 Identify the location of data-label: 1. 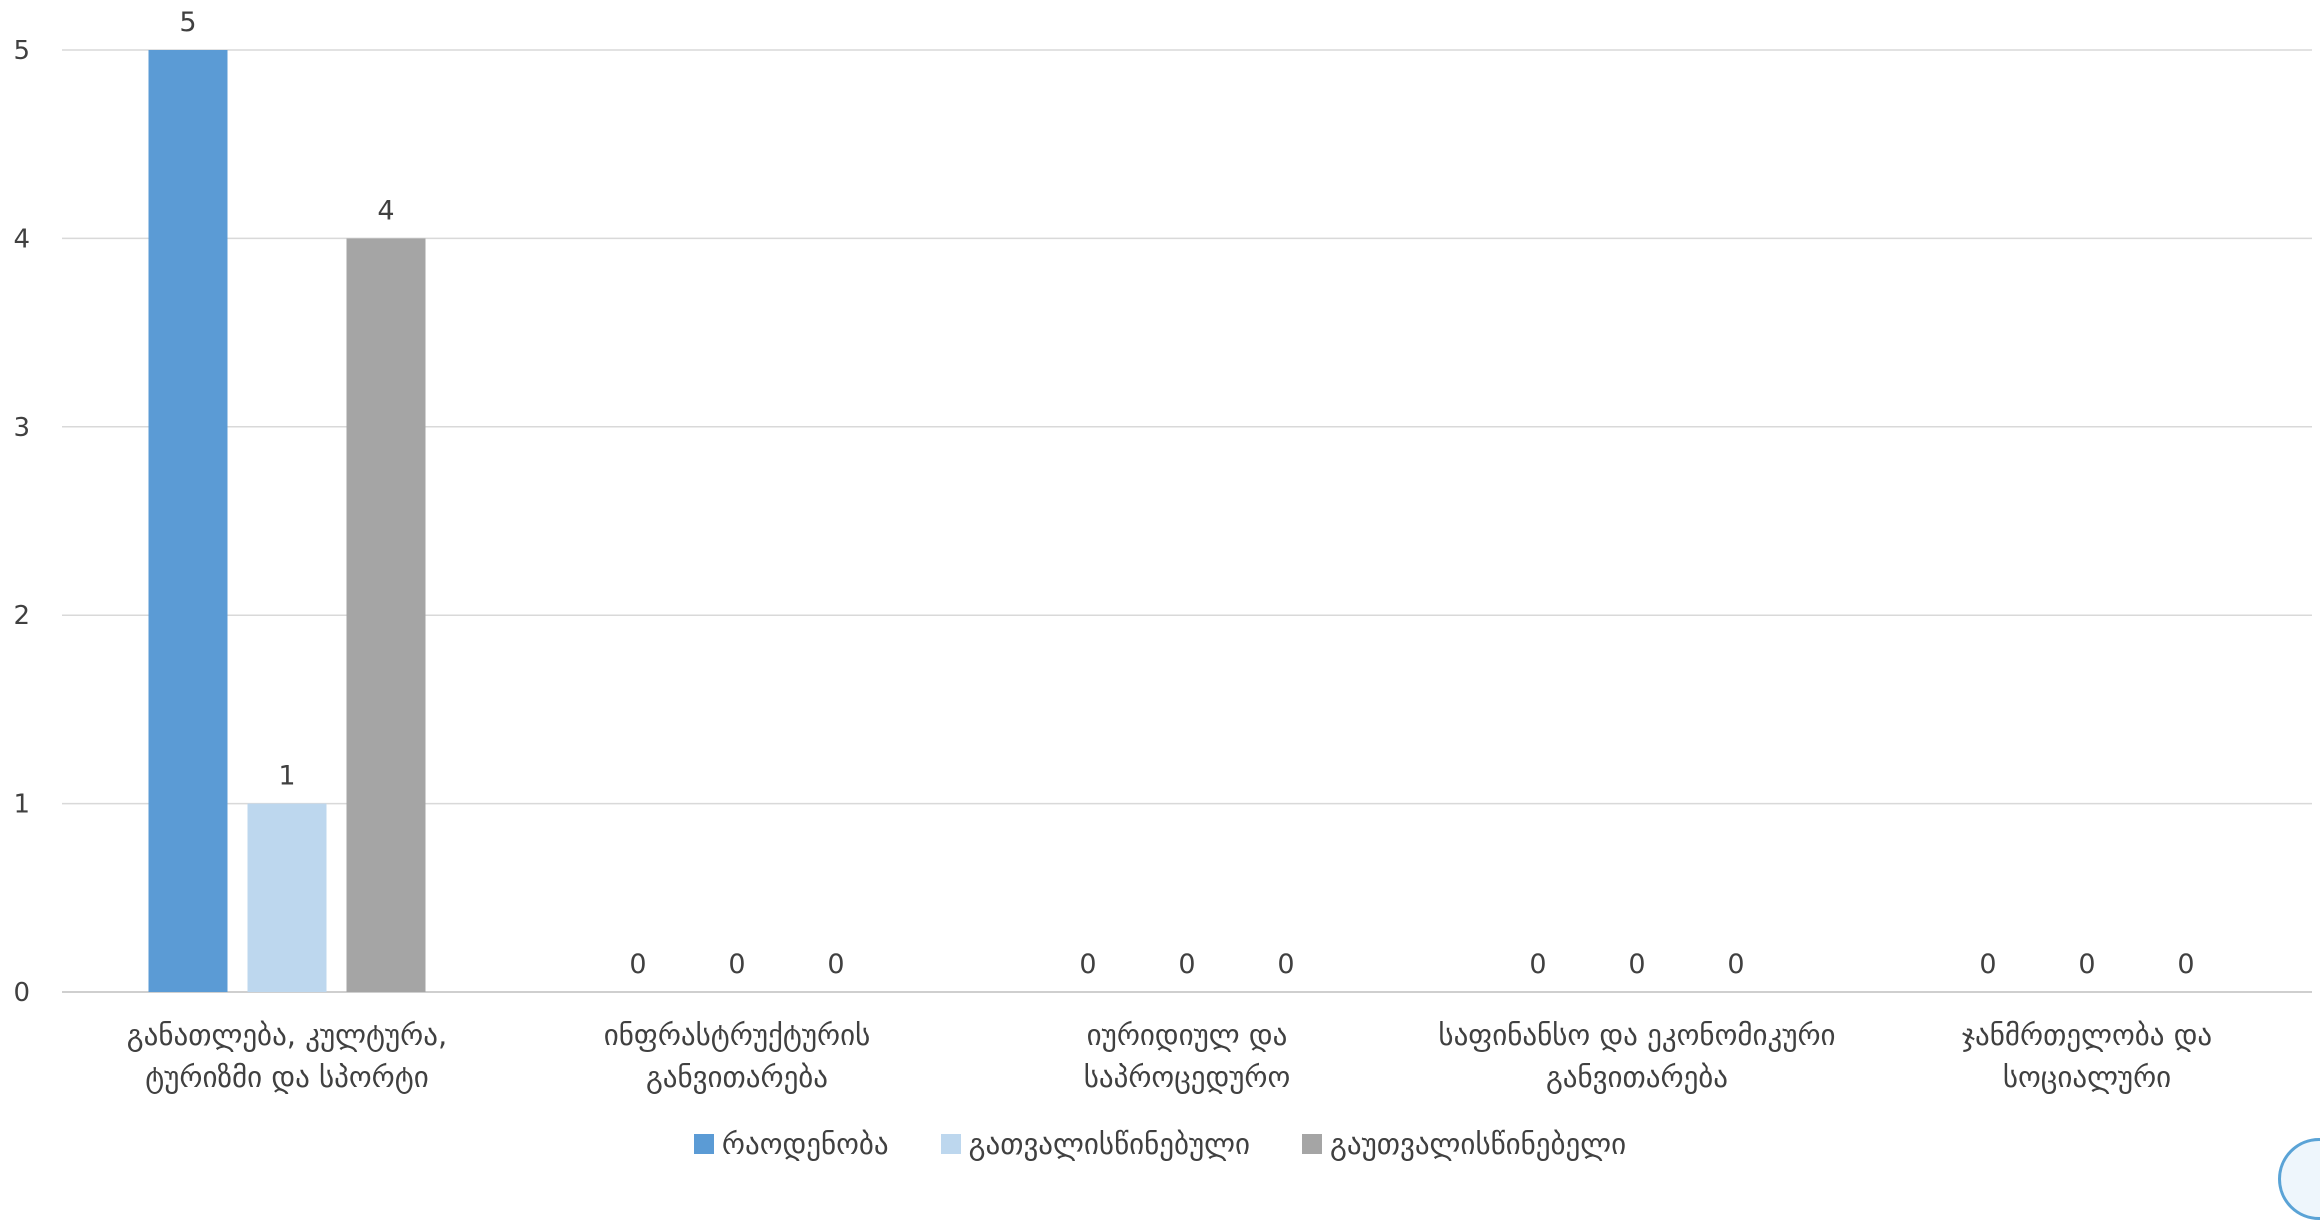
(286, 776).